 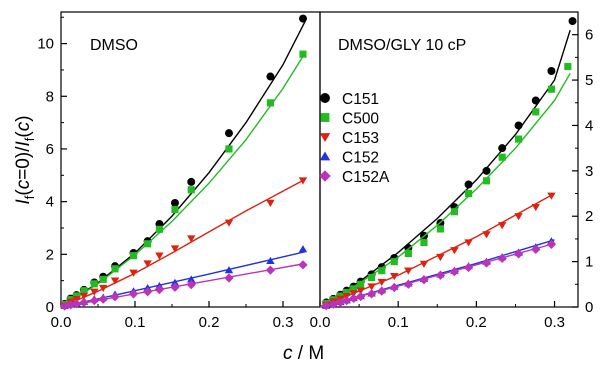 What do you see at coordinates (325, 156) in the screenshot?
I see `legend-marker-c152` at bounding box center [325, 156].